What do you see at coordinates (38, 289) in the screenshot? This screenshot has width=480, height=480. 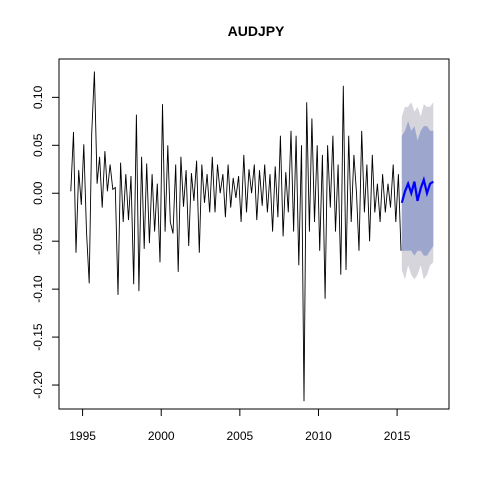 I see `y-tick-label: -0.10` at bounding box center [38, 289].